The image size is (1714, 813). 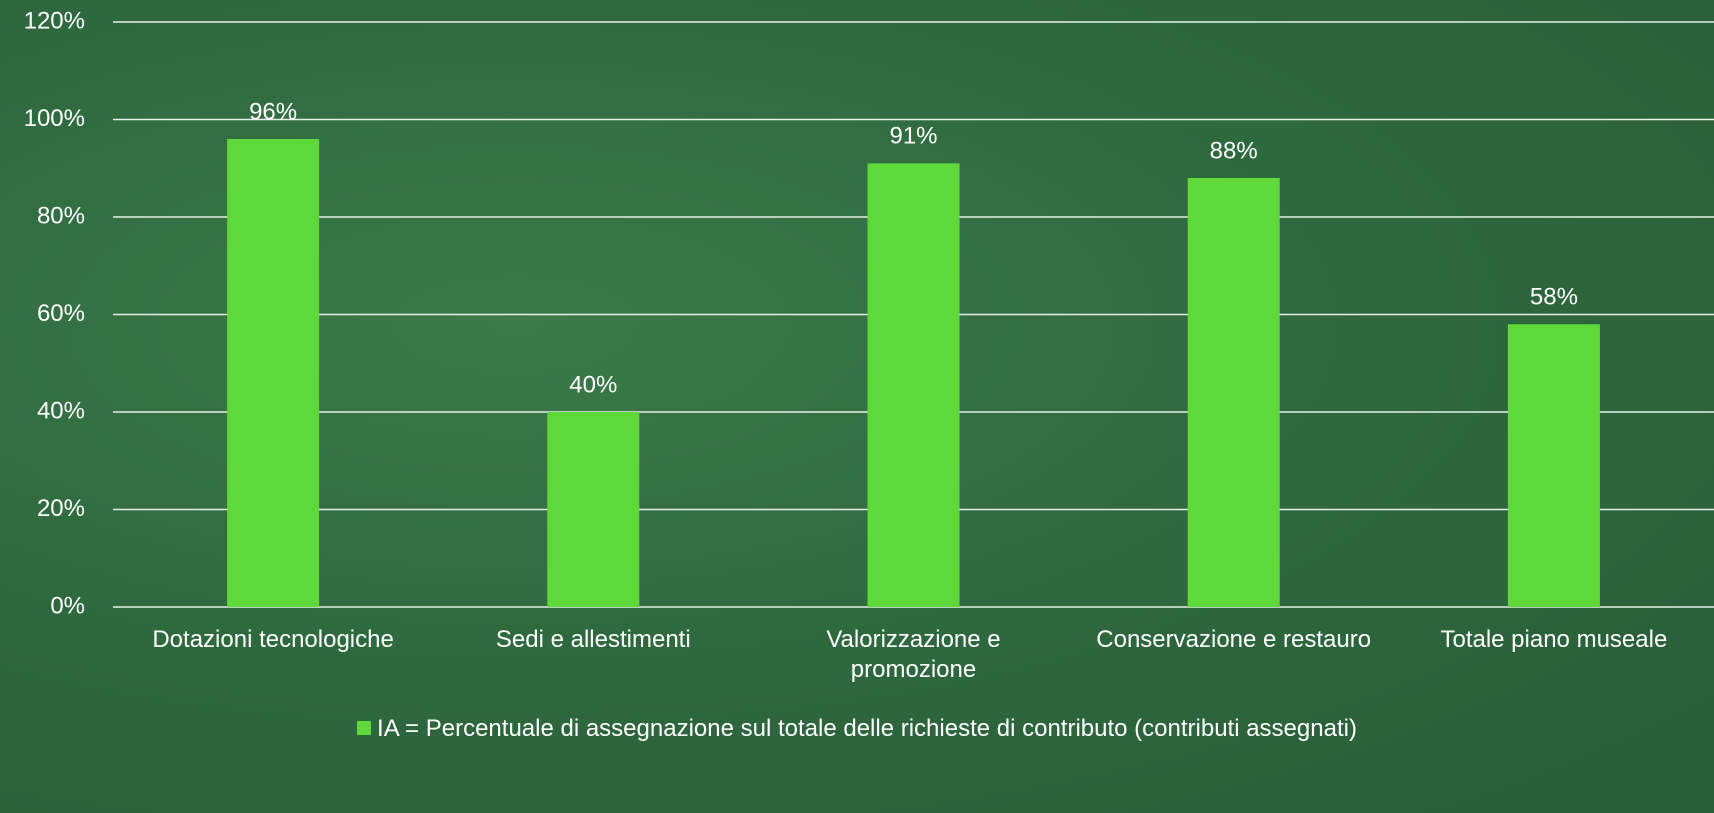 What do you see at coordinates (273, 639) in the screenshot?
I see `x-tick-label: Dotazioni tecnologiche` at bounding box center [273, 639].